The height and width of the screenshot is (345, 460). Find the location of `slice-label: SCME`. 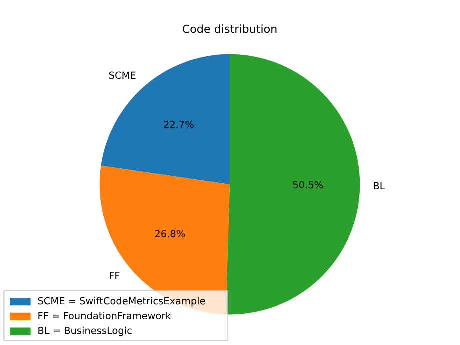

slice-label: SCME is located at coordinates (122, 76).